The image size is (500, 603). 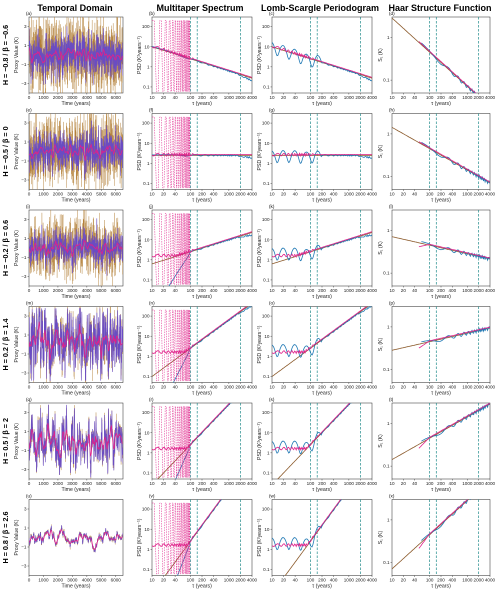 I want to click on x-axis-label: Time (years), so click(x=76, y=587).